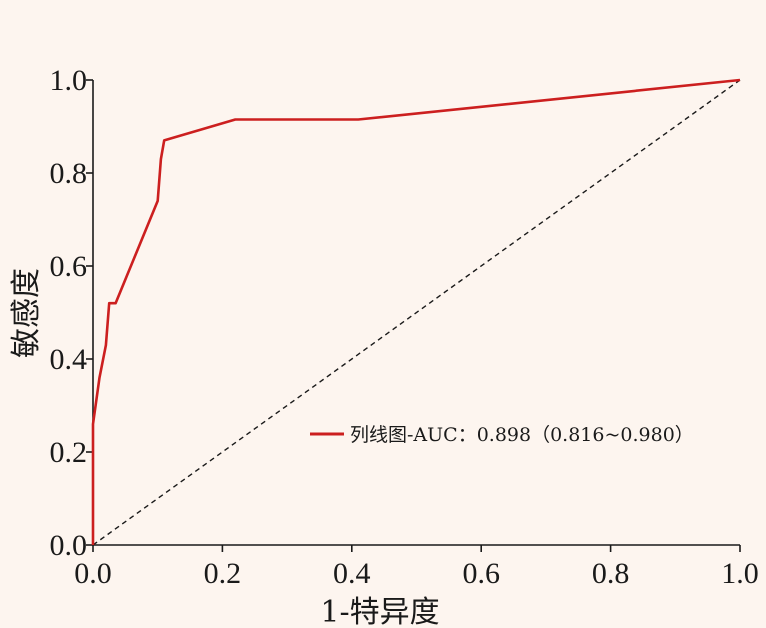 Image resolution: width=766 pixels, height=628 pixels. What do you see at coordinates (481, 573) in the screenshot?
I see `x-tick-label: 0.6` at bounding box center [481, 573].